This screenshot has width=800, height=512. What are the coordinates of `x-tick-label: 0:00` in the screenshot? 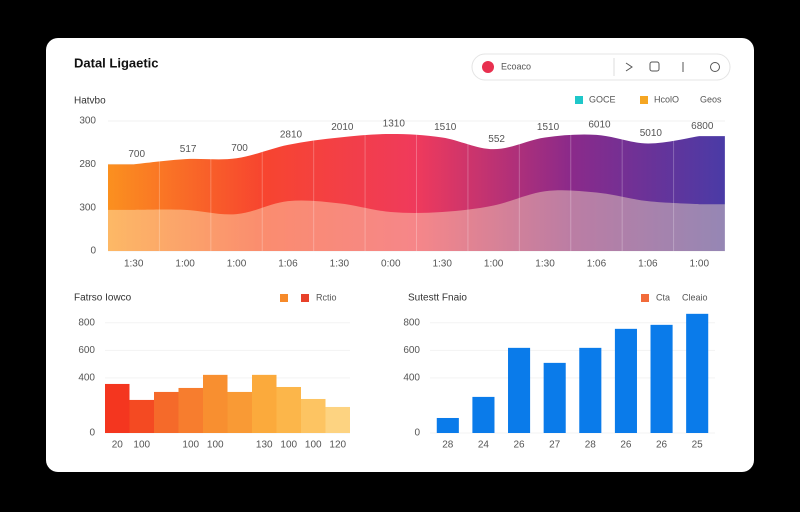 It's located at (391, 264).